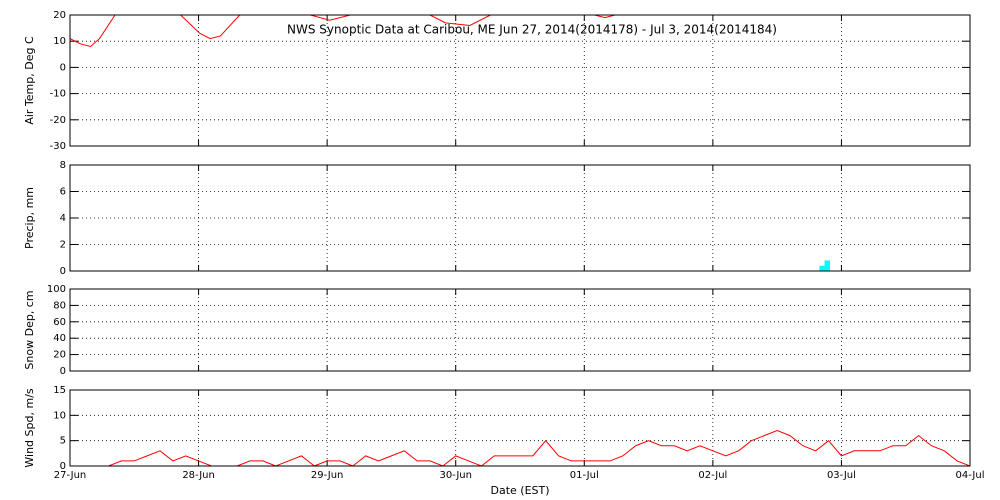 The width and height of the screenshot is (1000, 500). What do you see at coordinates (29, 218) in the screenshot?
I see `y-axis-label: Precip, mm` at bounding box center [29, 218].